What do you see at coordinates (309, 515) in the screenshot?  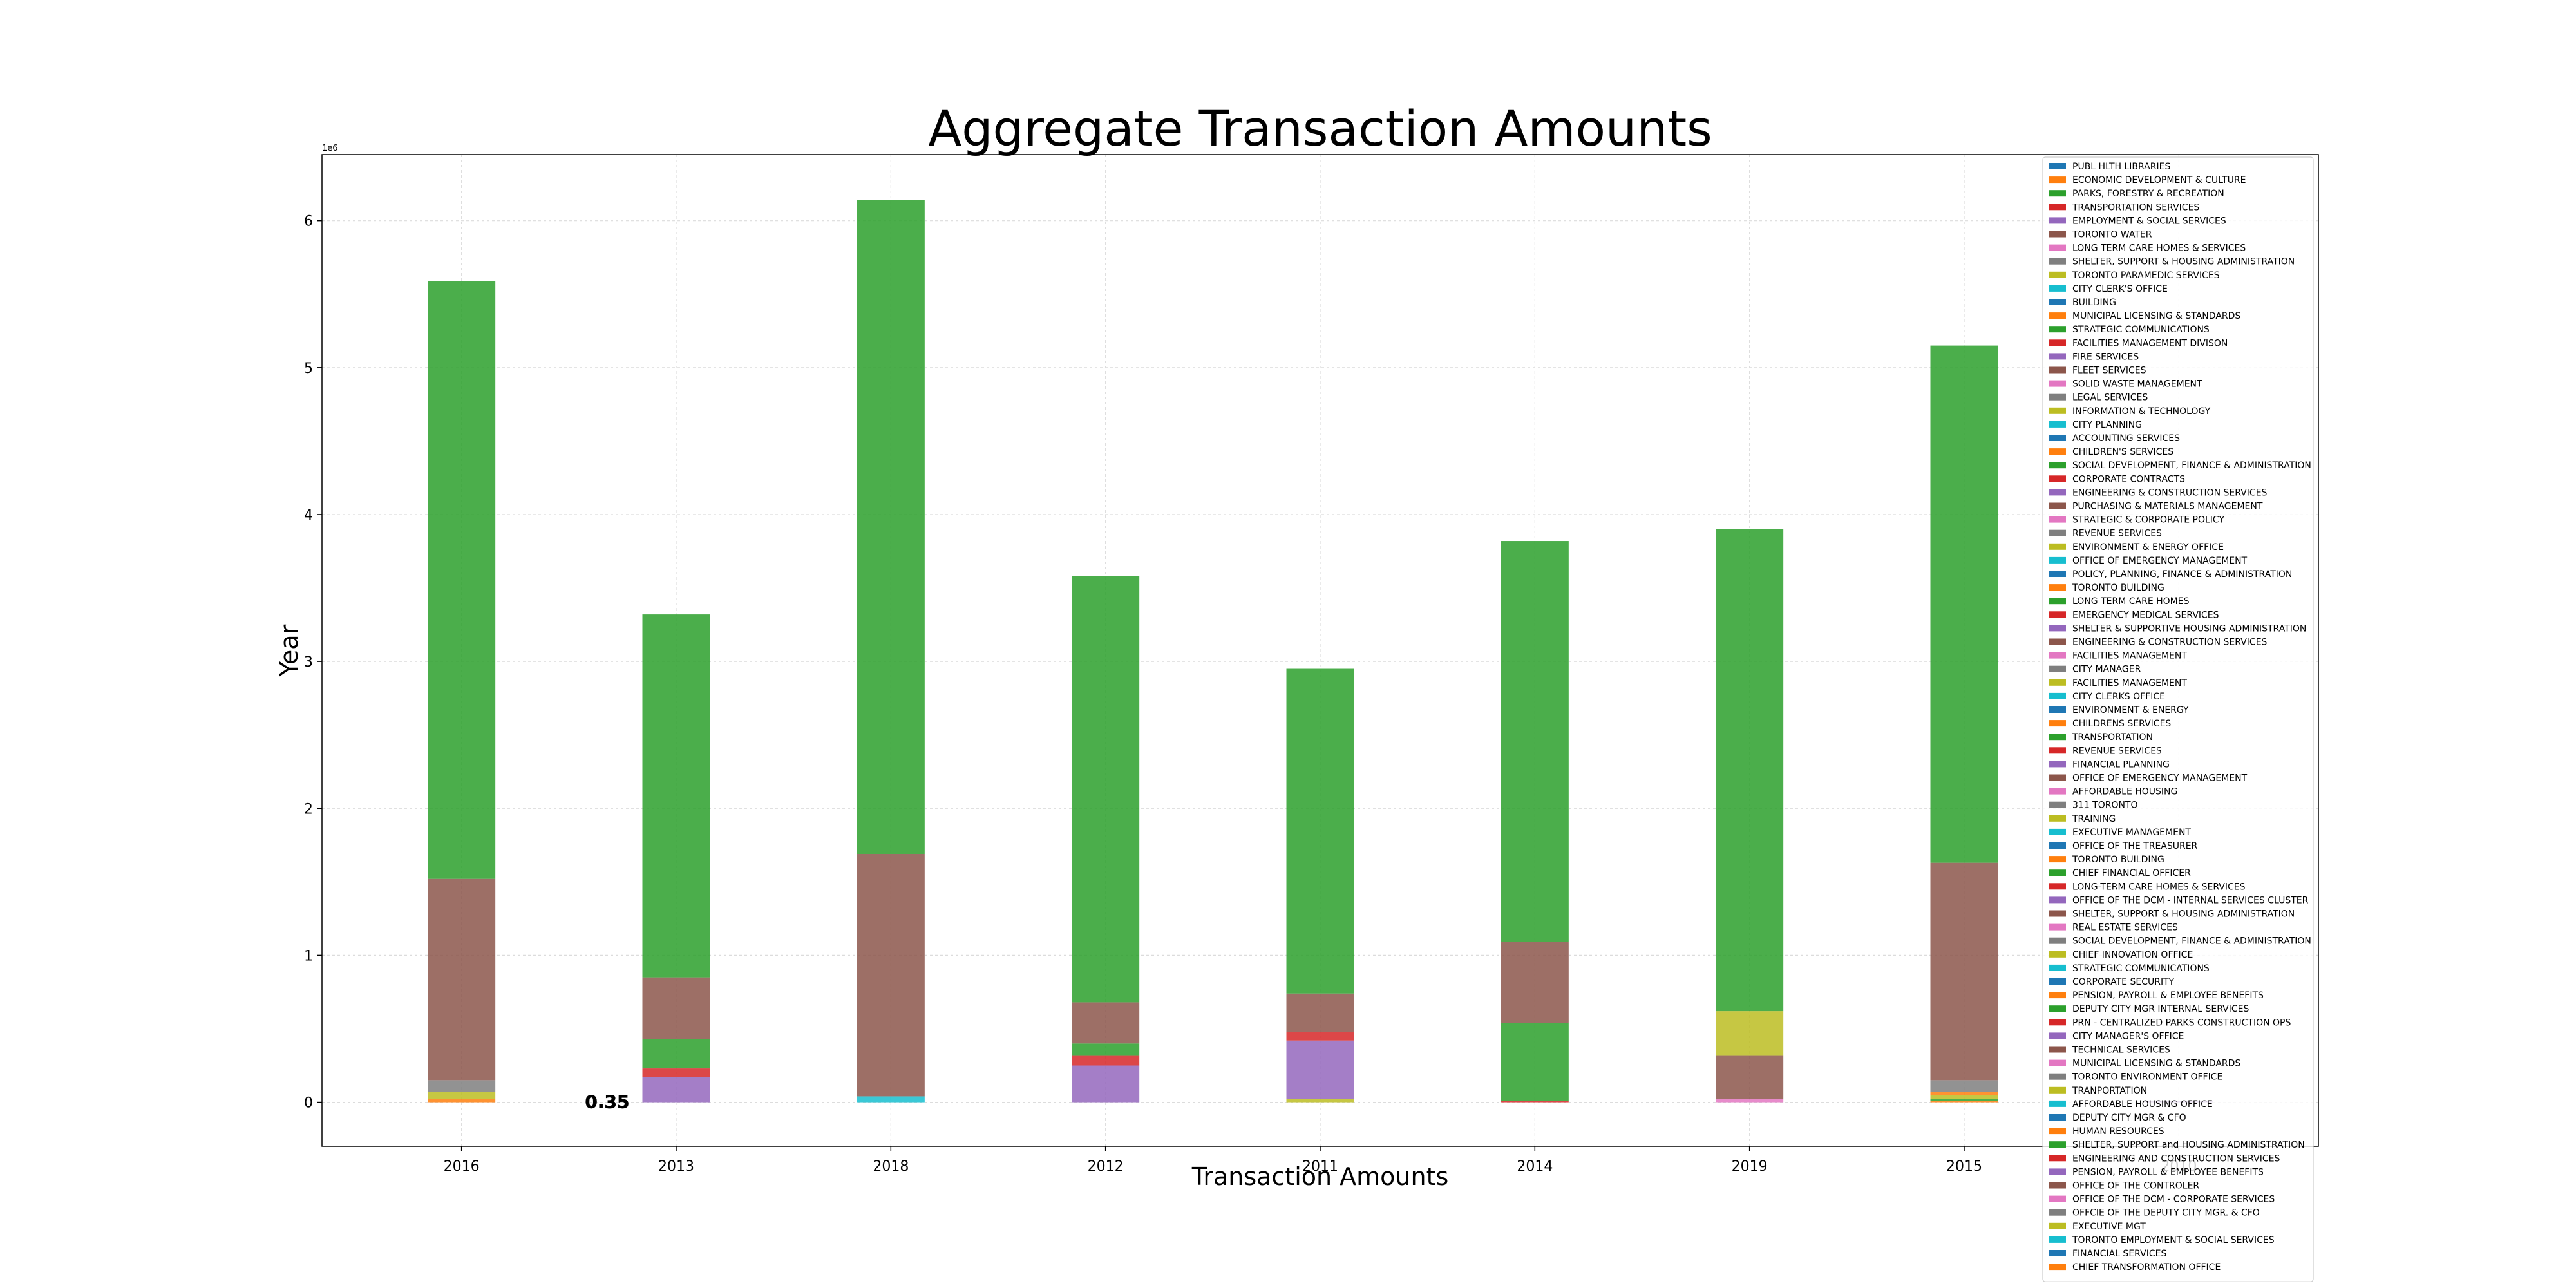 I see `y-tick-label: 4` at bounding box center [309, 515].